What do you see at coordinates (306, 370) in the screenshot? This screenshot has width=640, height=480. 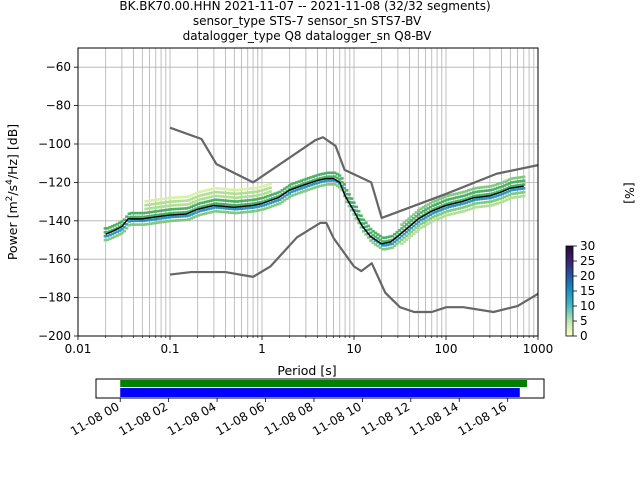 I see `x-axis-label: Period [s]` at bounding box center [306, 370].